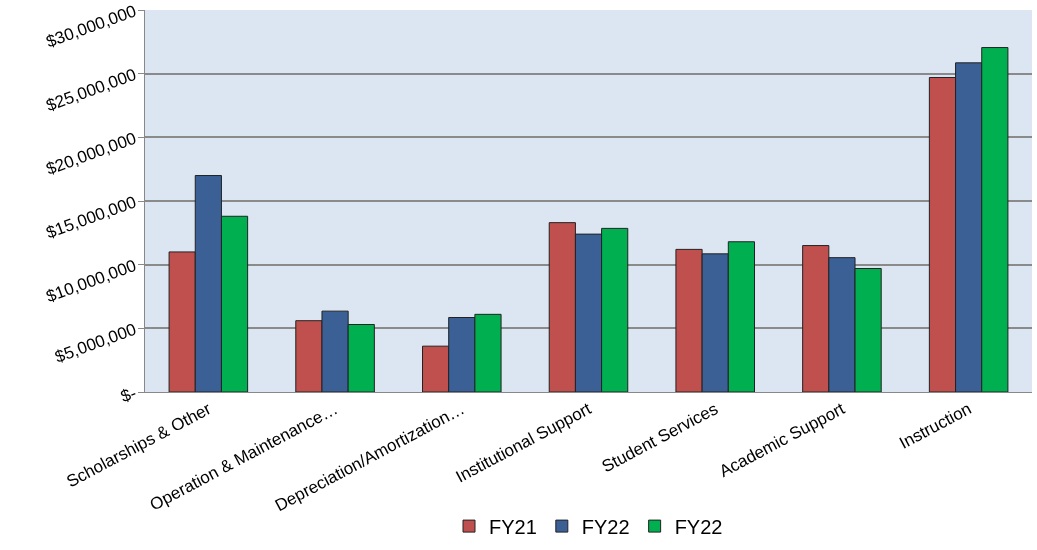 The width and height of the screenshot is (1037, 550). What do you see at coordinates (513, 526) in the screenshot?
I see `legend-label: FY21` at bounding box center [513, 526].